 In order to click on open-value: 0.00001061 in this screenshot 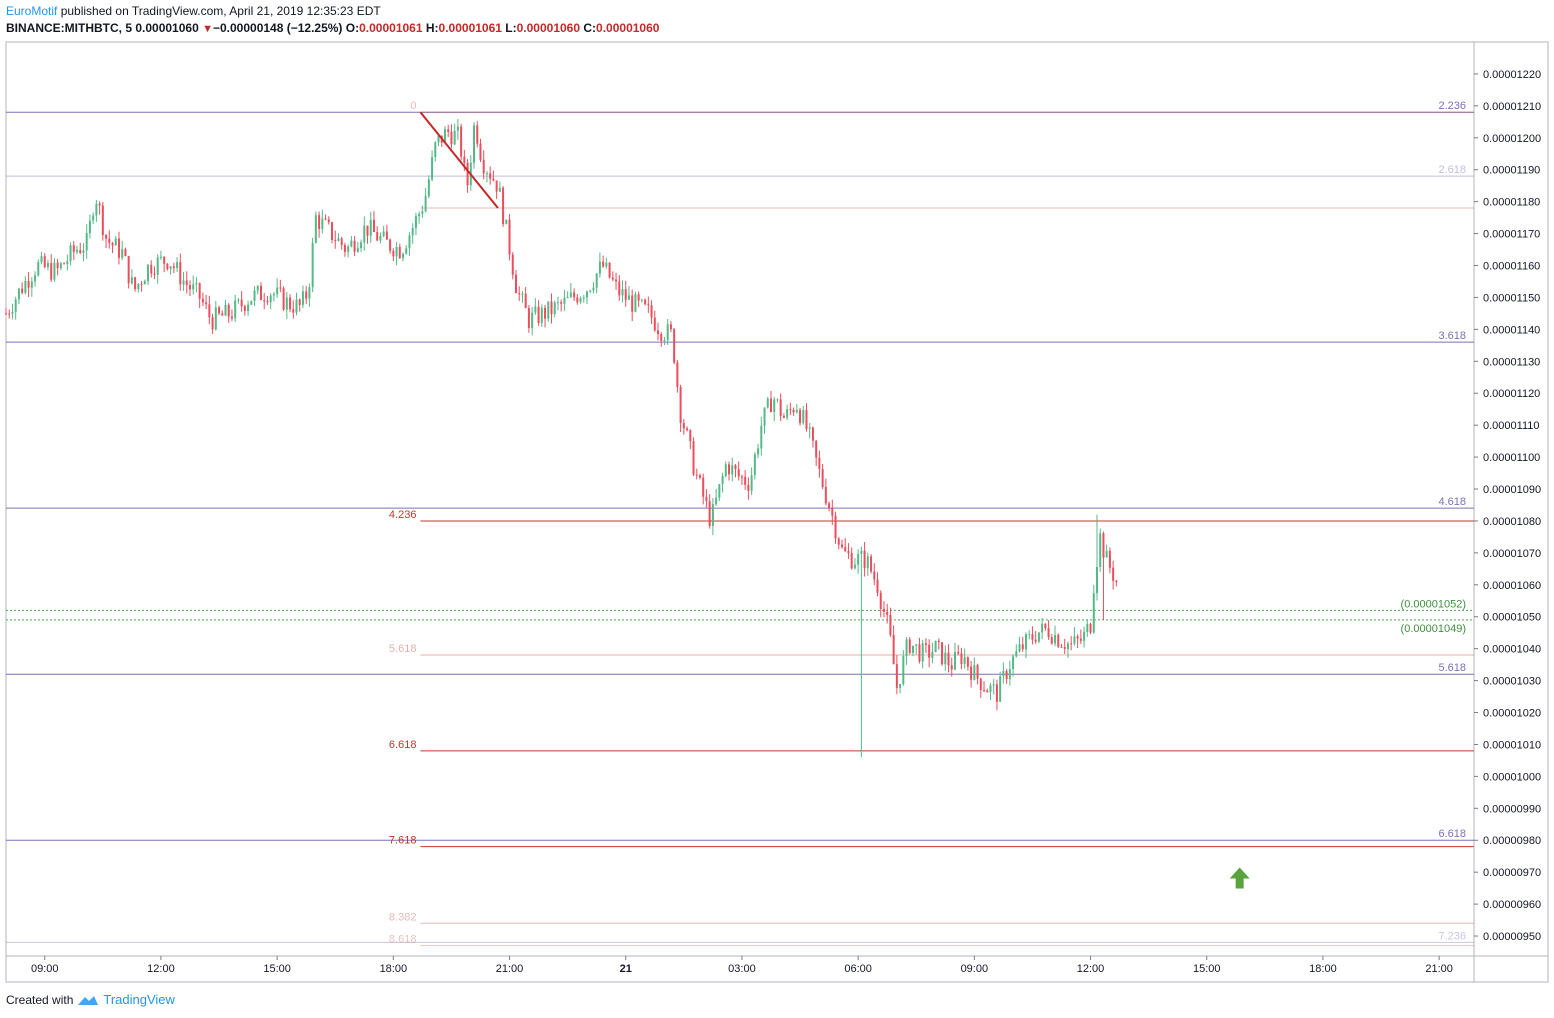, I will do `click(391, 28)`.